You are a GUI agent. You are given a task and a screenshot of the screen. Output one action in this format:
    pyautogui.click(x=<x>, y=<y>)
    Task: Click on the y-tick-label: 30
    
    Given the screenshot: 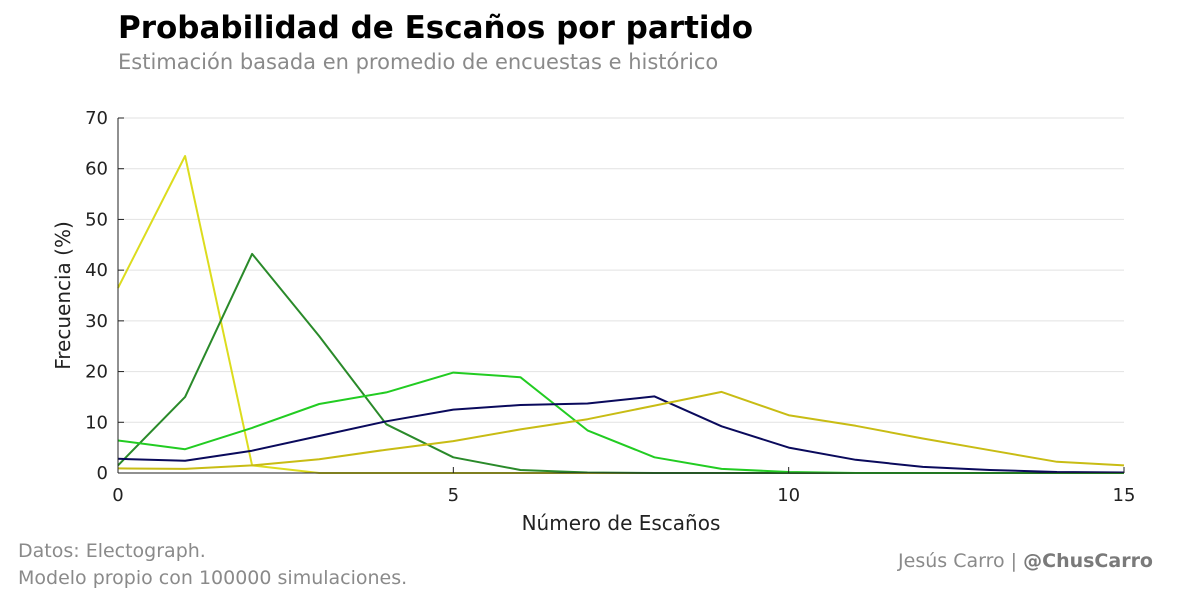 What is the action you would take?
    pyautogui.click(x=96, y=321)
    